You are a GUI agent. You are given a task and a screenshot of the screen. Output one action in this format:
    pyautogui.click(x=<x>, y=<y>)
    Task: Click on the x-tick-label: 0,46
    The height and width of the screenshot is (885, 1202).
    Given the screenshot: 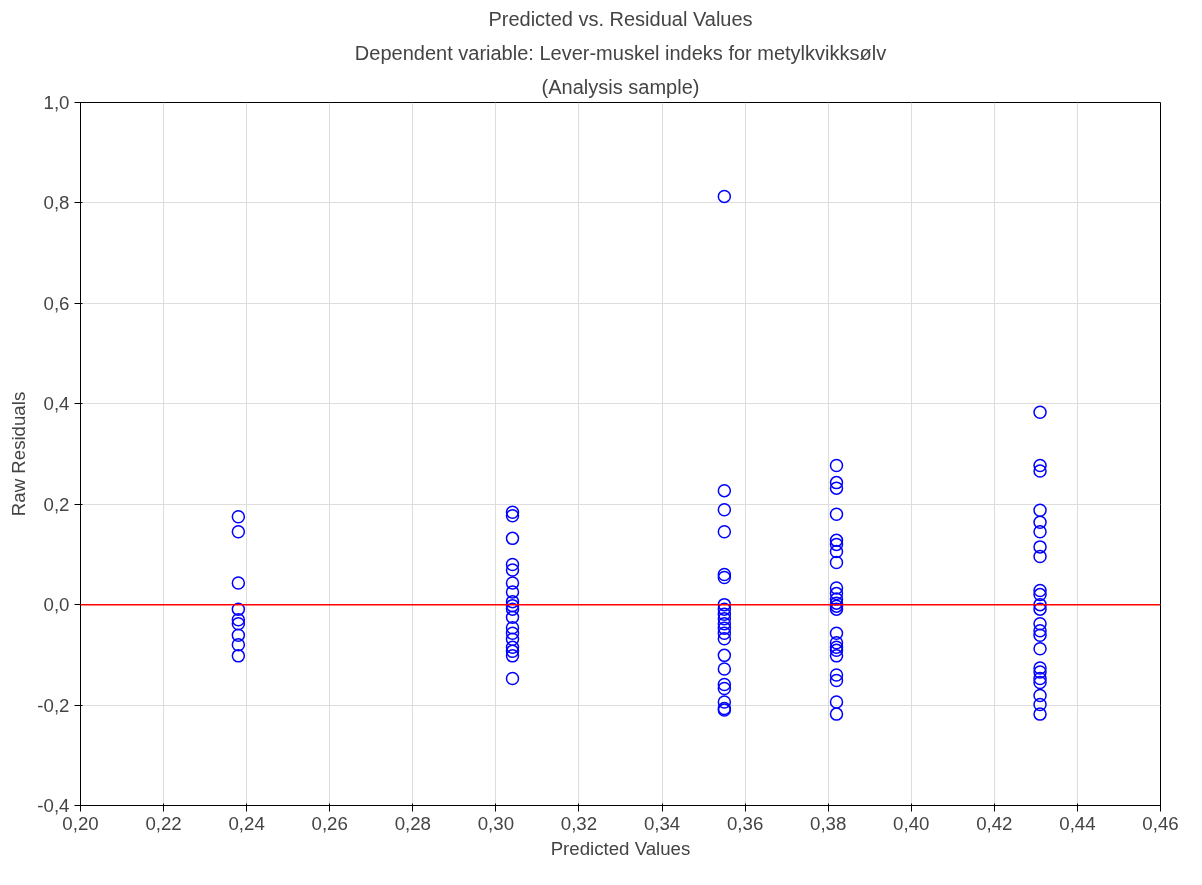 What is the action you would take?
    pyautogui.click(x=1160, y=823)
    